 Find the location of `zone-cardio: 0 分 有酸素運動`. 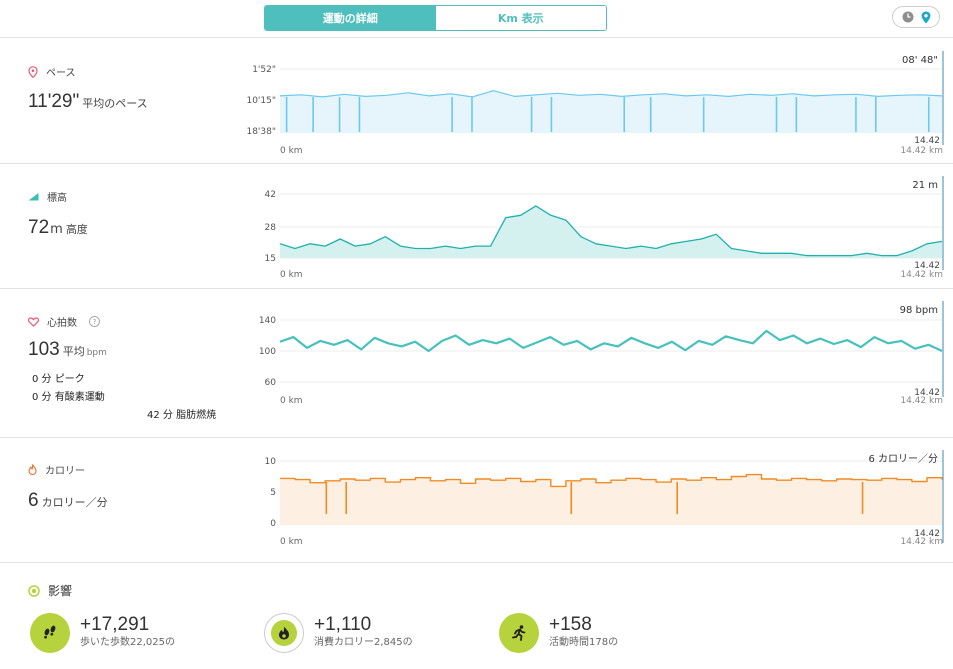

zone-cardio: 0 分 有酸素運動 is located at coordinates (68, 397).